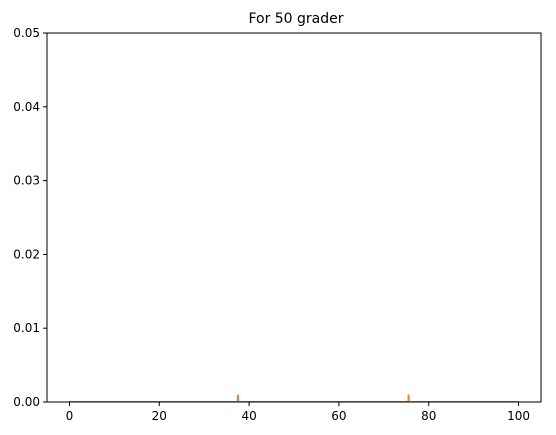 This screenshot has width=556, height=435. I want to click on y-tick-label: 0.00, so click(26, 402).